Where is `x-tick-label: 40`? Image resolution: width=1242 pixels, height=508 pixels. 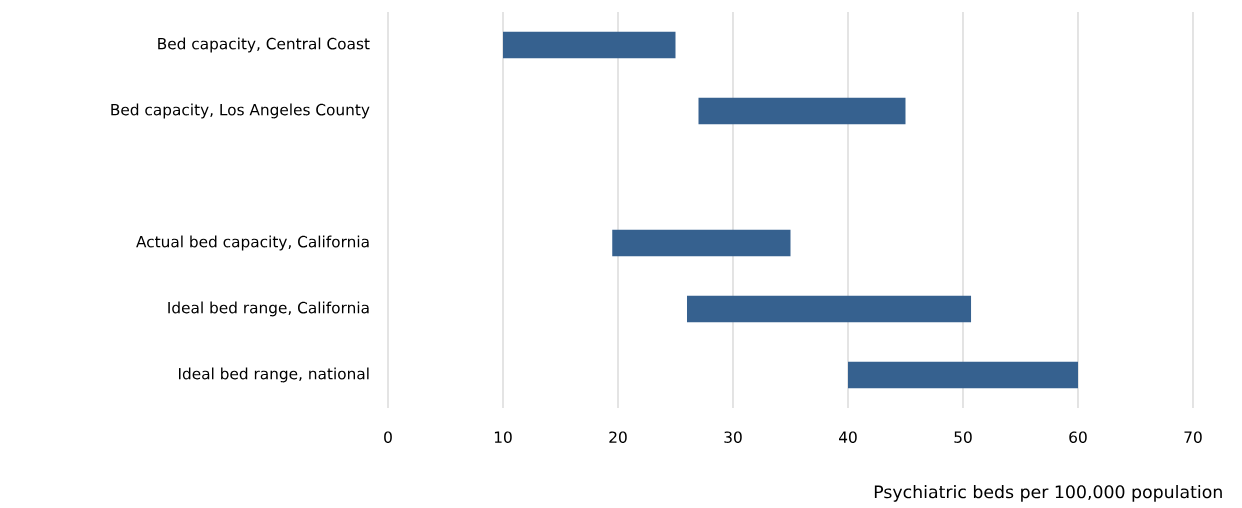
x-tick-label: 40 is located at coordinates (847, 437).